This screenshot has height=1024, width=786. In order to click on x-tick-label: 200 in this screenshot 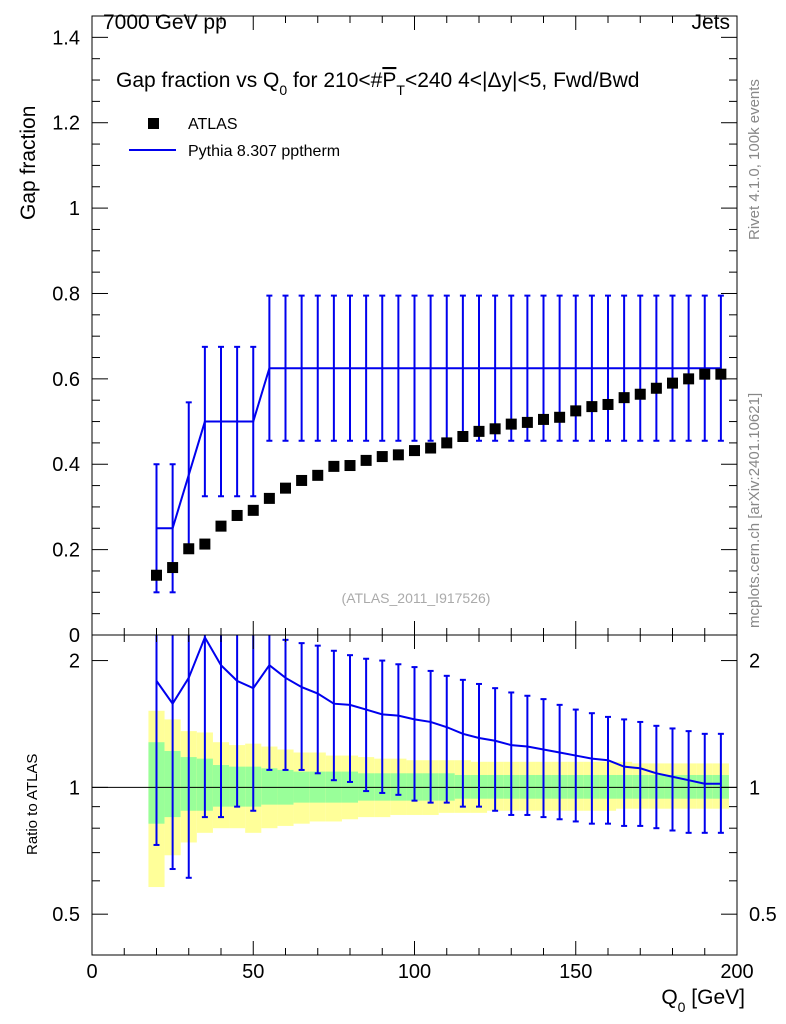, I will do `click(736, 972)`.